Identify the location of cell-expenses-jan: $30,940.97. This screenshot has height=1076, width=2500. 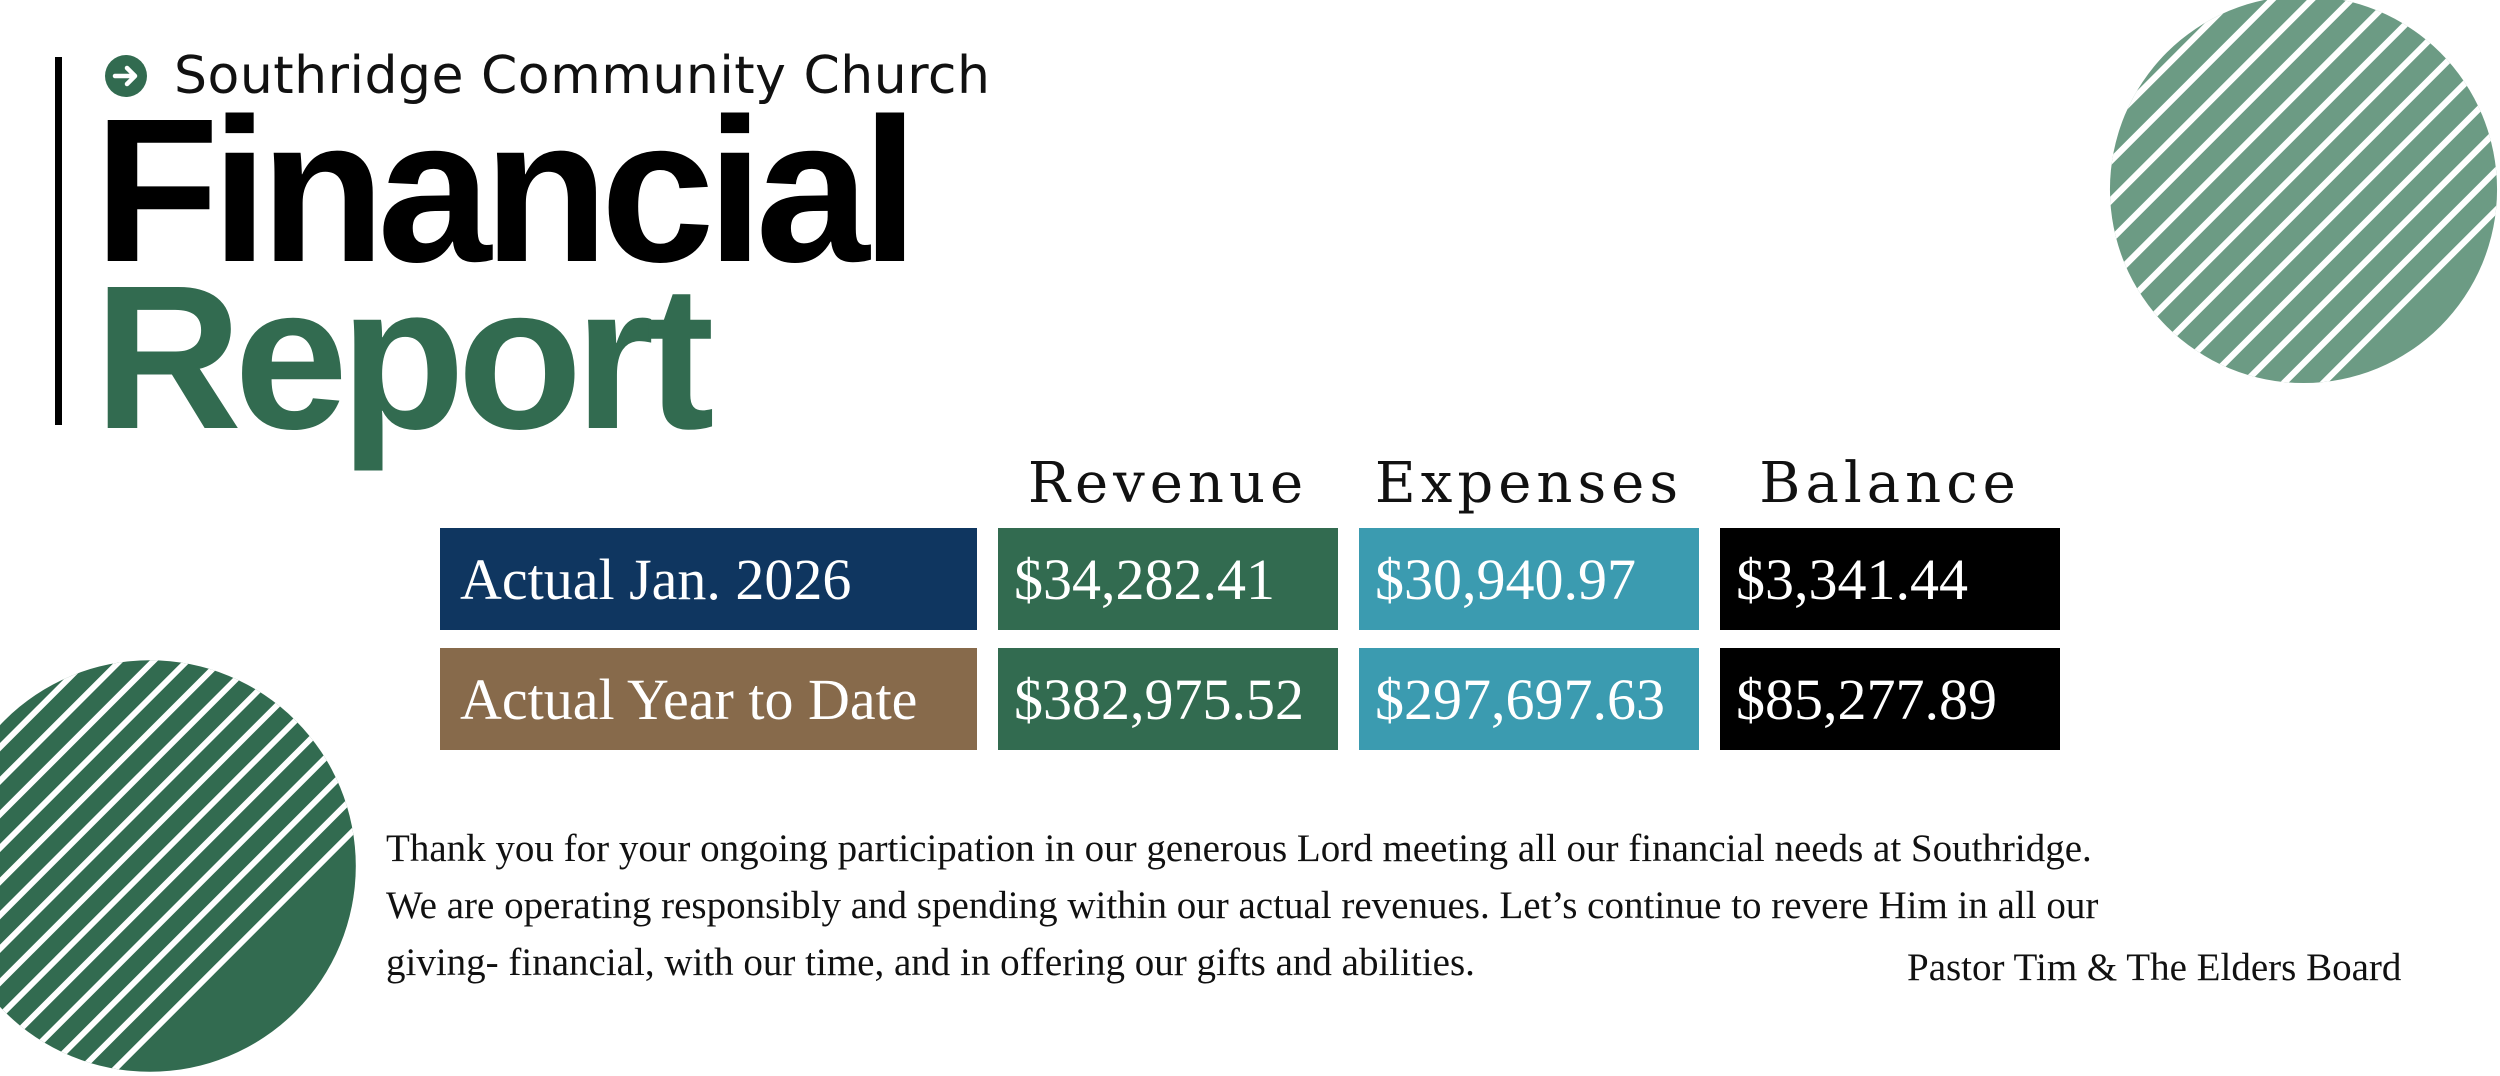
(1529, 579).